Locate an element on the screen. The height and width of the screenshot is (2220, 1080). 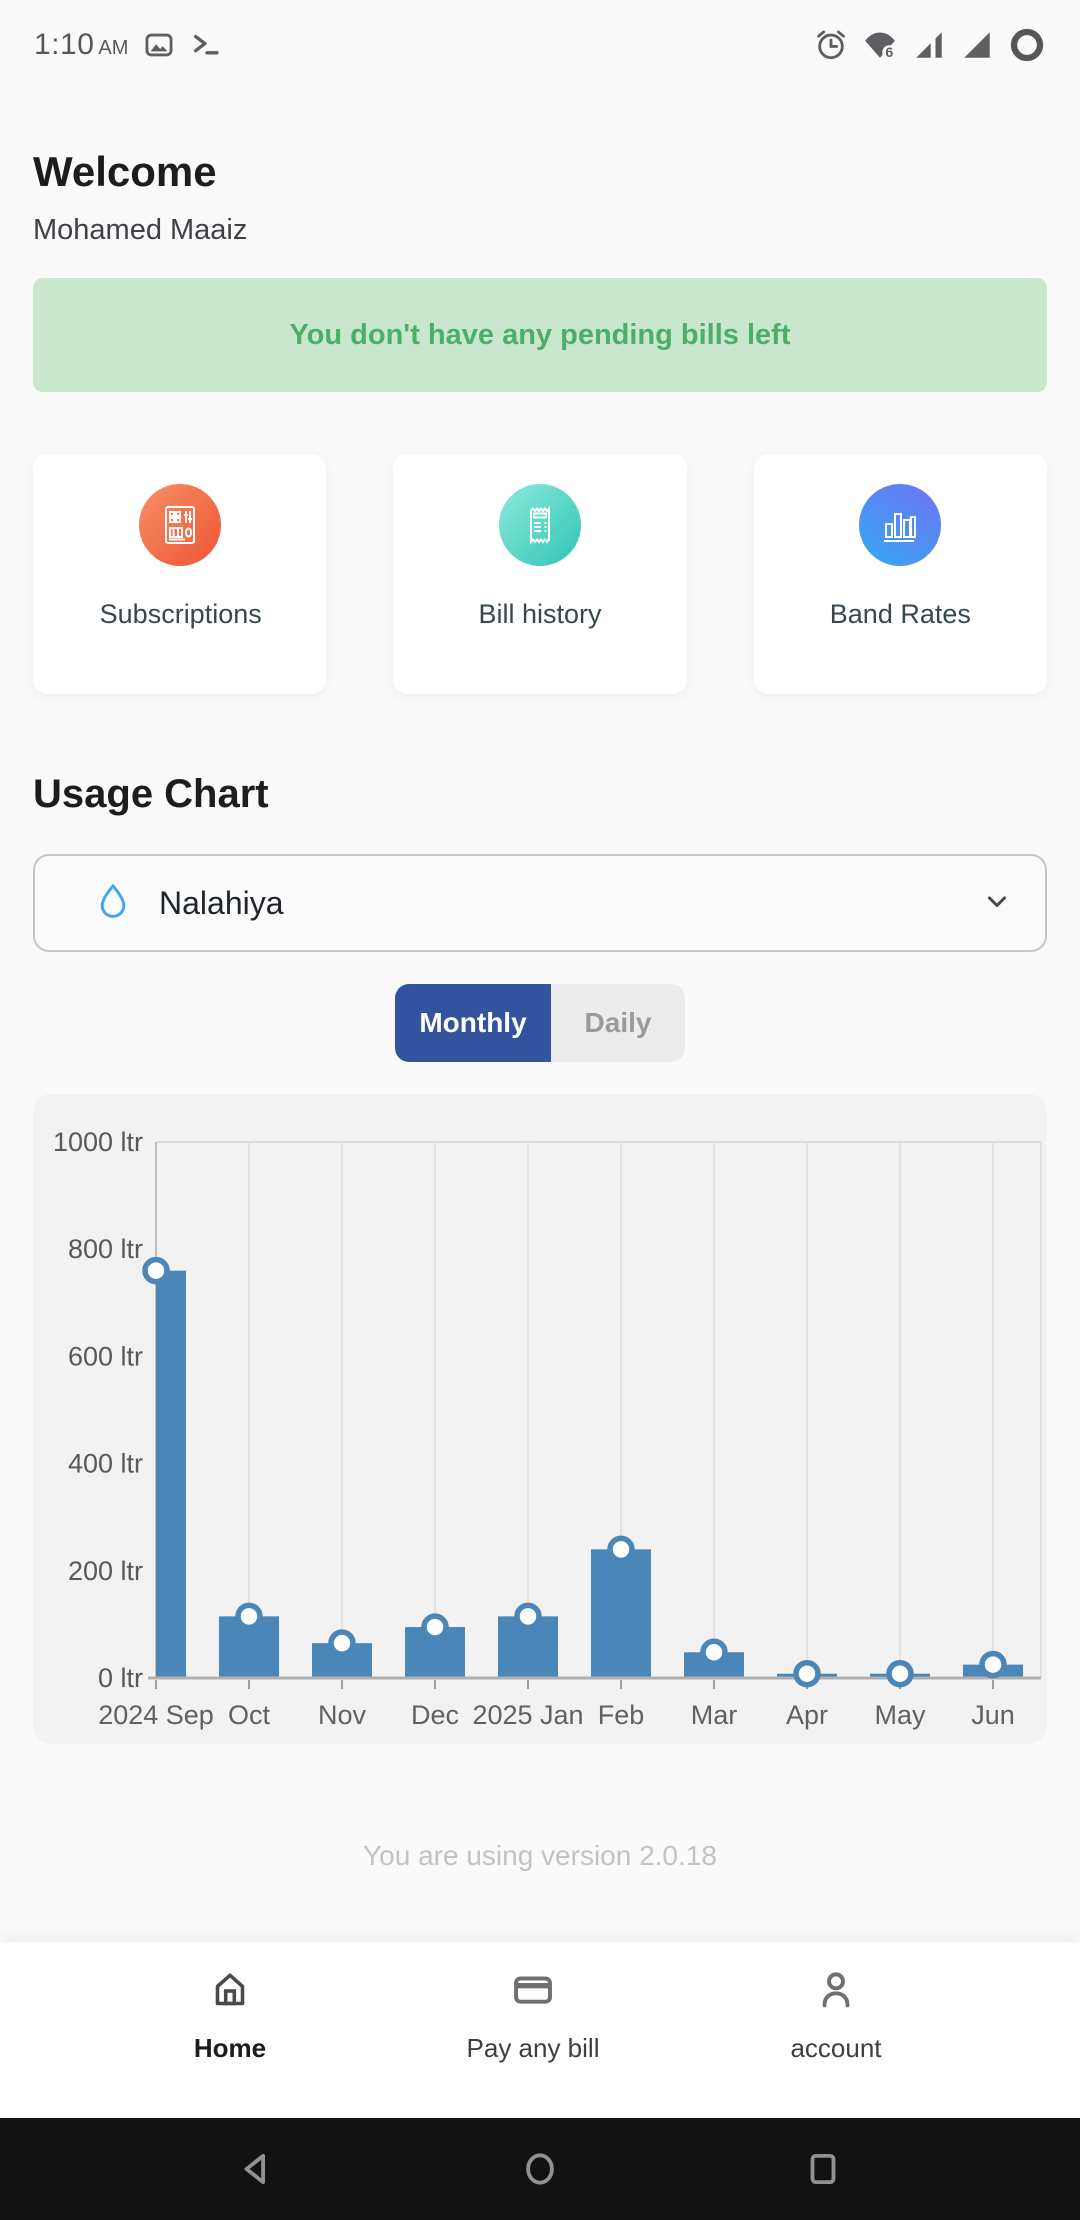
page-title: Welcome is located at coordinates (125, 171).